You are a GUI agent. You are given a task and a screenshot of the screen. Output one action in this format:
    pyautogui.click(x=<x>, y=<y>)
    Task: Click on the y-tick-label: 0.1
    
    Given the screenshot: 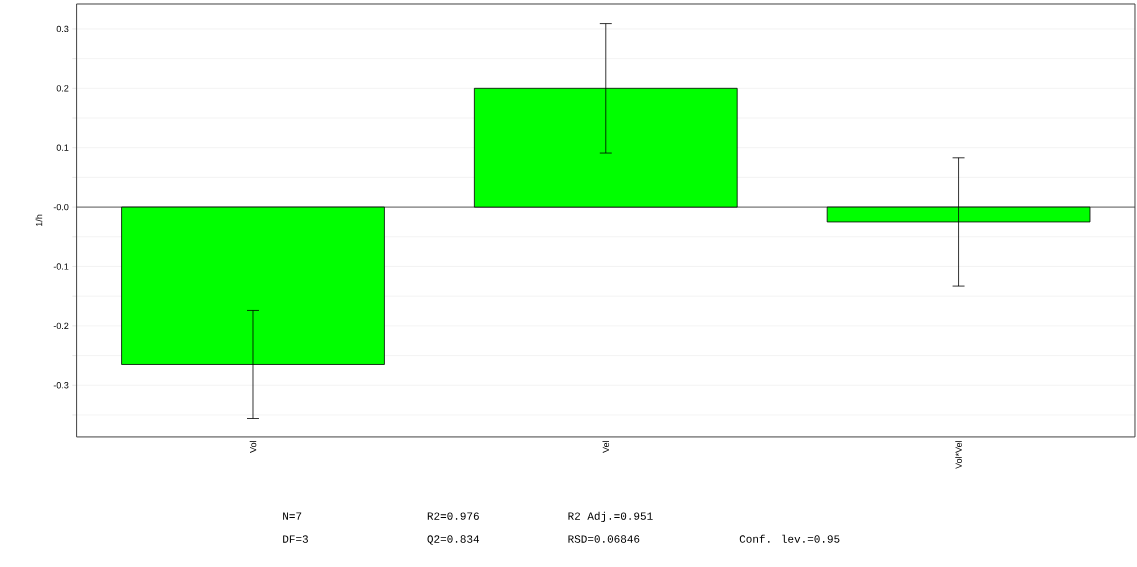 What is the action you would take?
    pyautogui.click(x=62, y=148)
    